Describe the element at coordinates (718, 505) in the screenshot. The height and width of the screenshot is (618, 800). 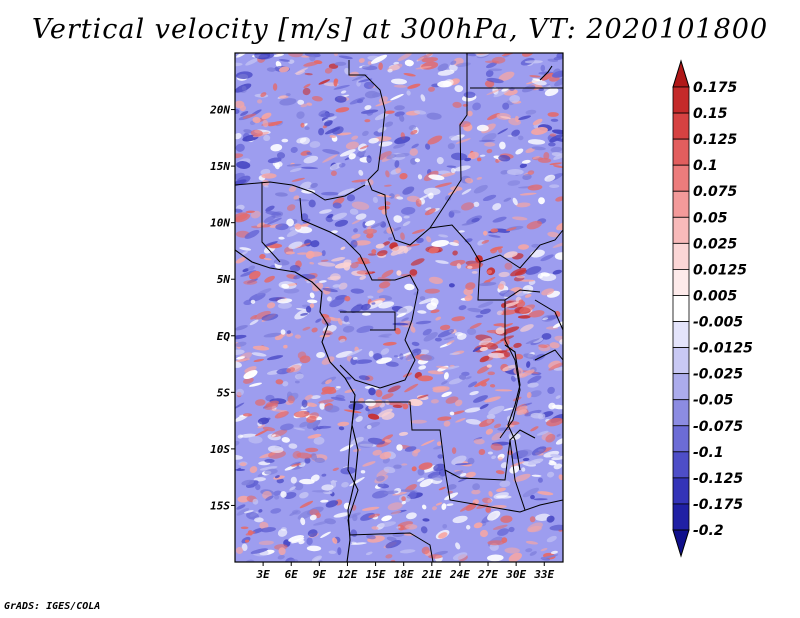
I see `colorbar-label: -0.175` at that location.